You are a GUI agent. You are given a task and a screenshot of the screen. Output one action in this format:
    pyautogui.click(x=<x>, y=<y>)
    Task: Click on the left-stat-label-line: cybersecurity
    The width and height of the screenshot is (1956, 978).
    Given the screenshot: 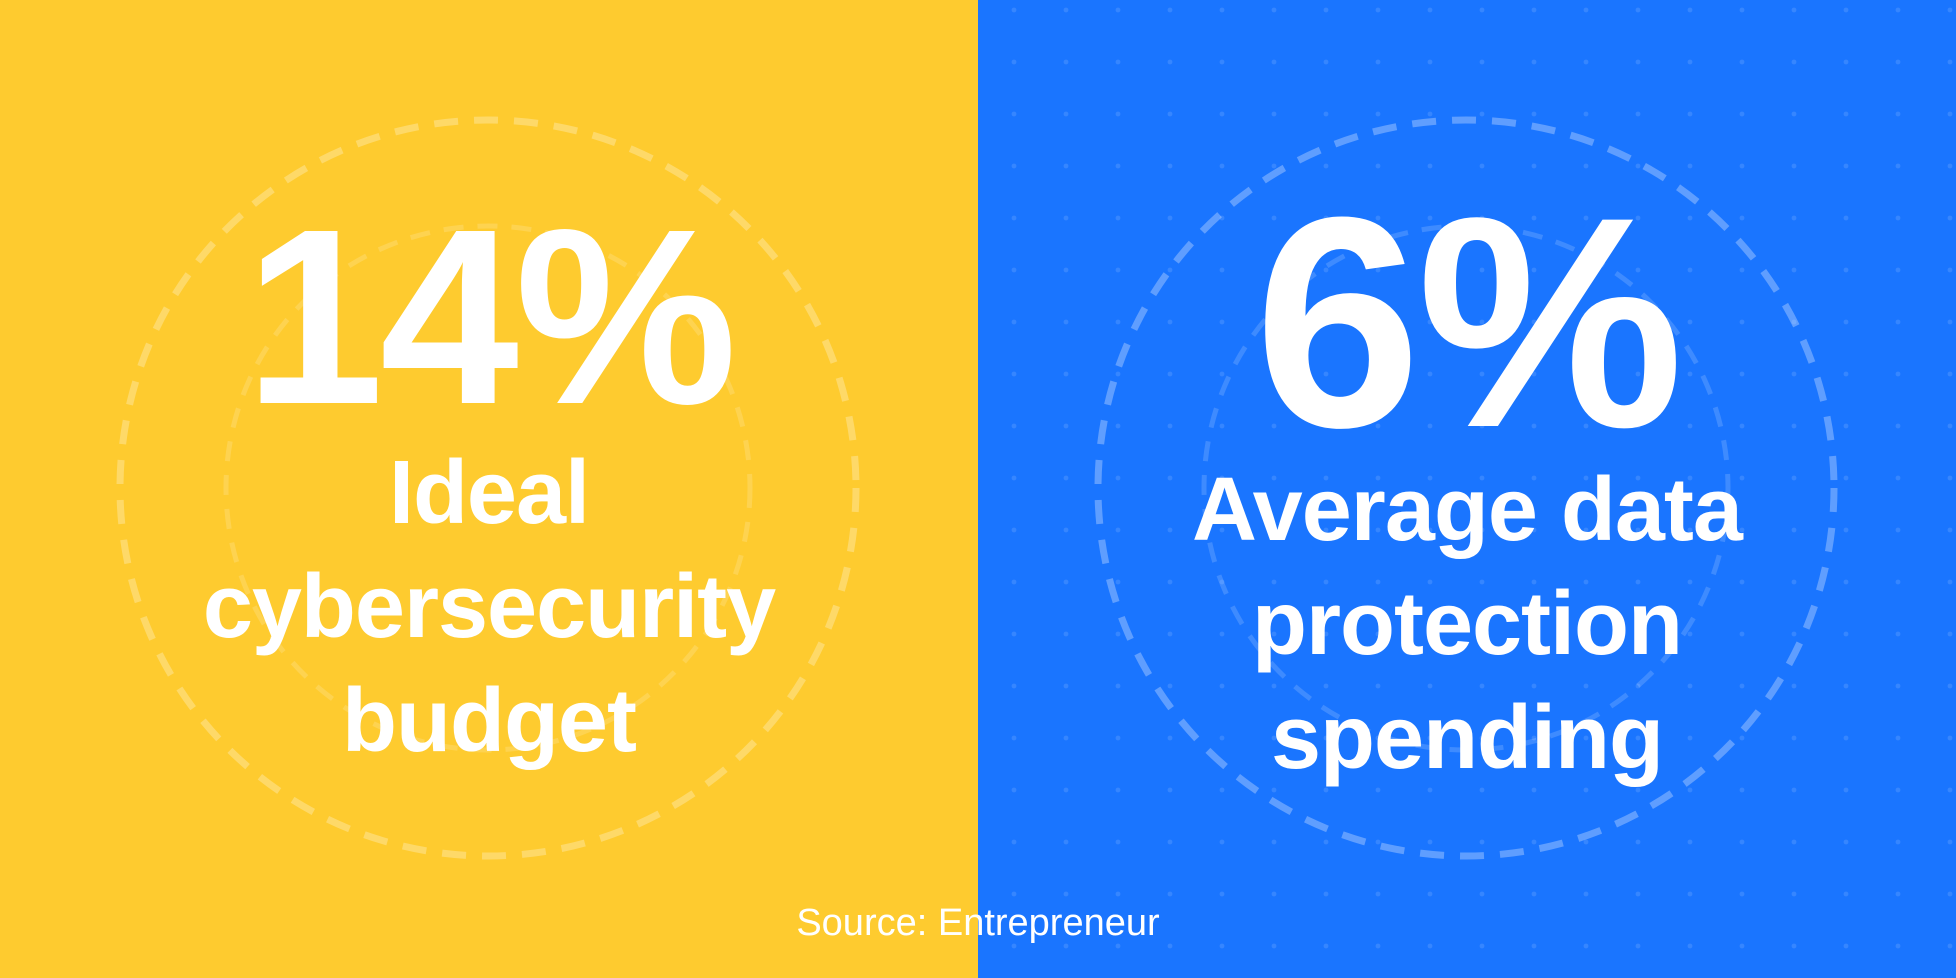 What is the action you would take?
    pyautogui.click(x=489, y=607)
    